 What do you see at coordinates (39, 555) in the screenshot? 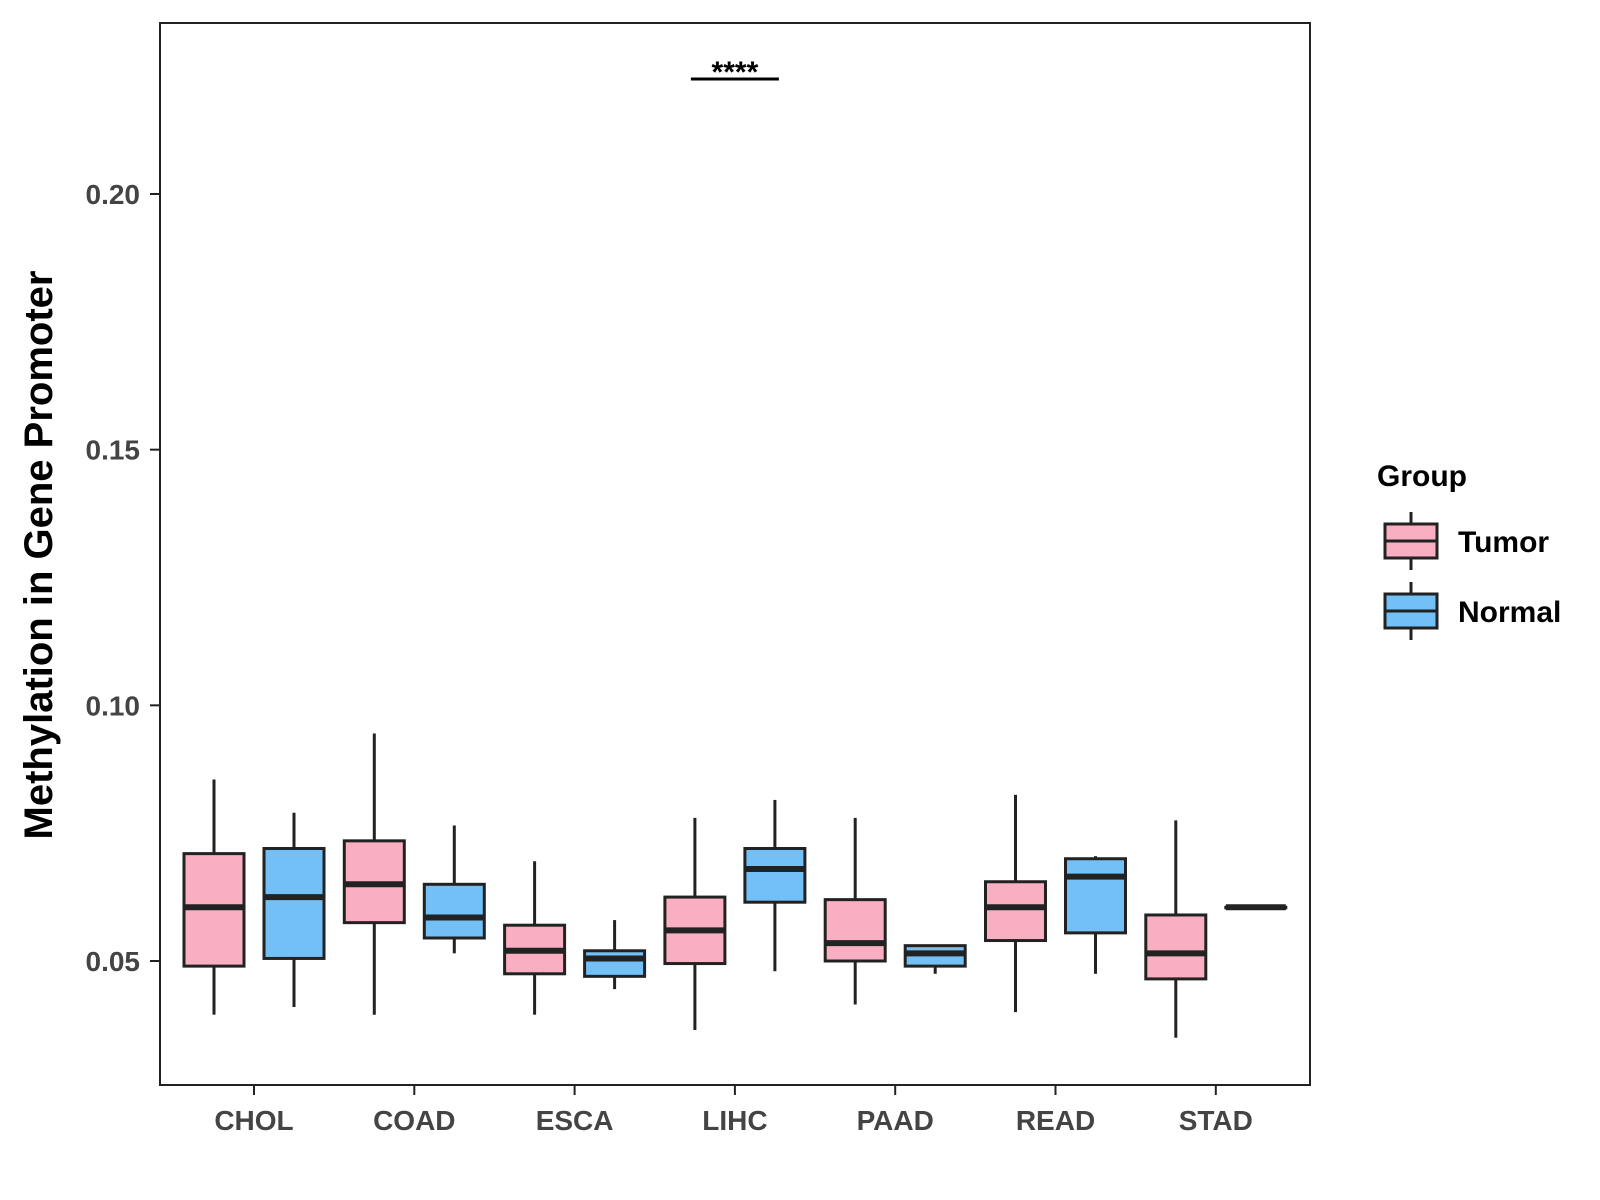
I see `y-axis-title: Methylation in Gene Promoter` at bounding box center [39, 555].